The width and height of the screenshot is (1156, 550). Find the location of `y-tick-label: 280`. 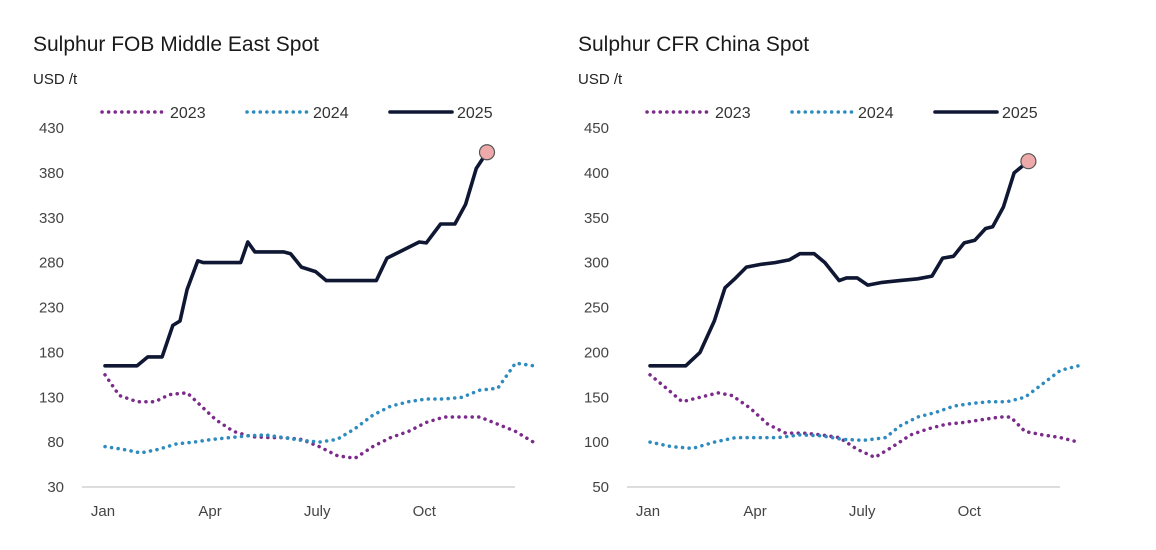

y-tick-label: 280 is located at coordinates (51, 263).